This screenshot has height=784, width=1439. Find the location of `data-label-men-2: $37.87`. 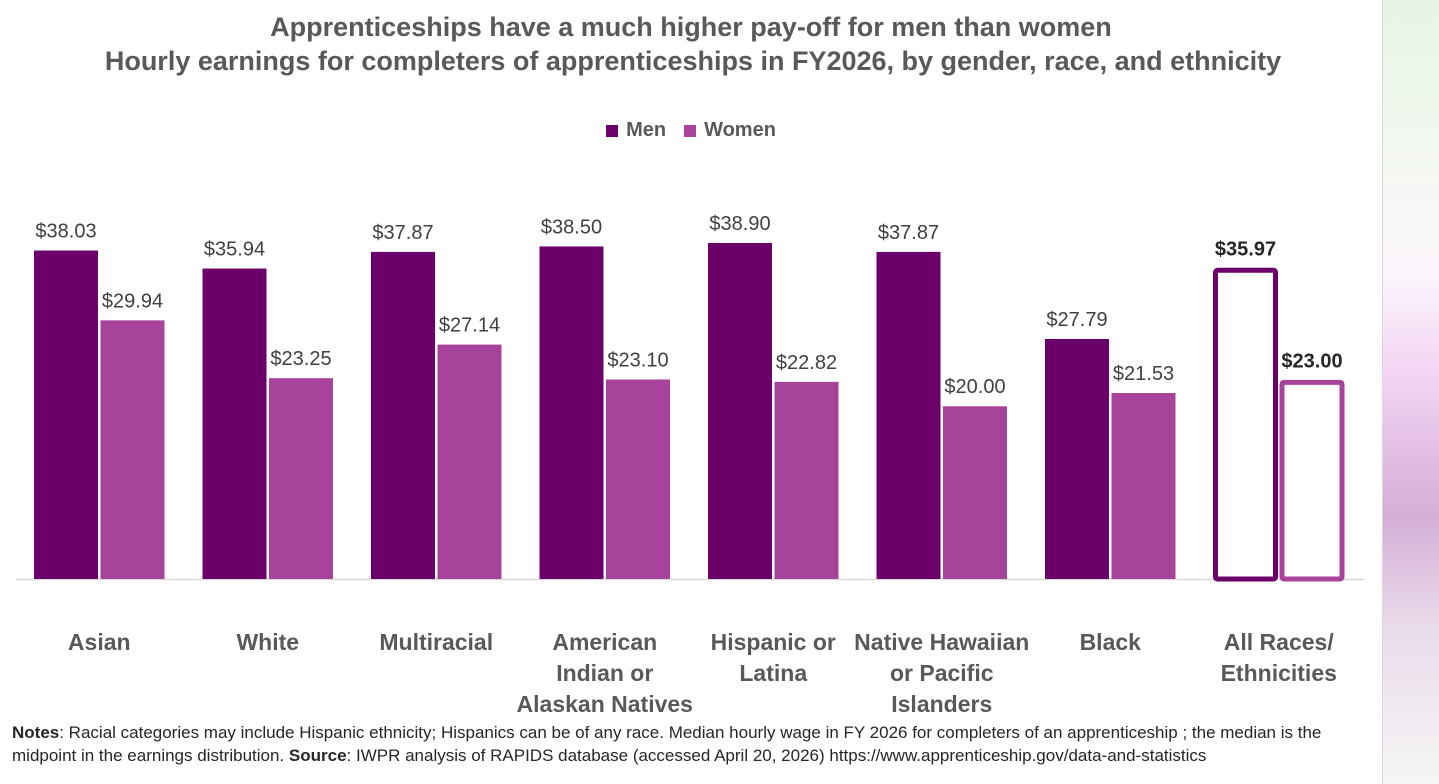

data-label-men-2: $37.87 is located at coordinates (402, 233).